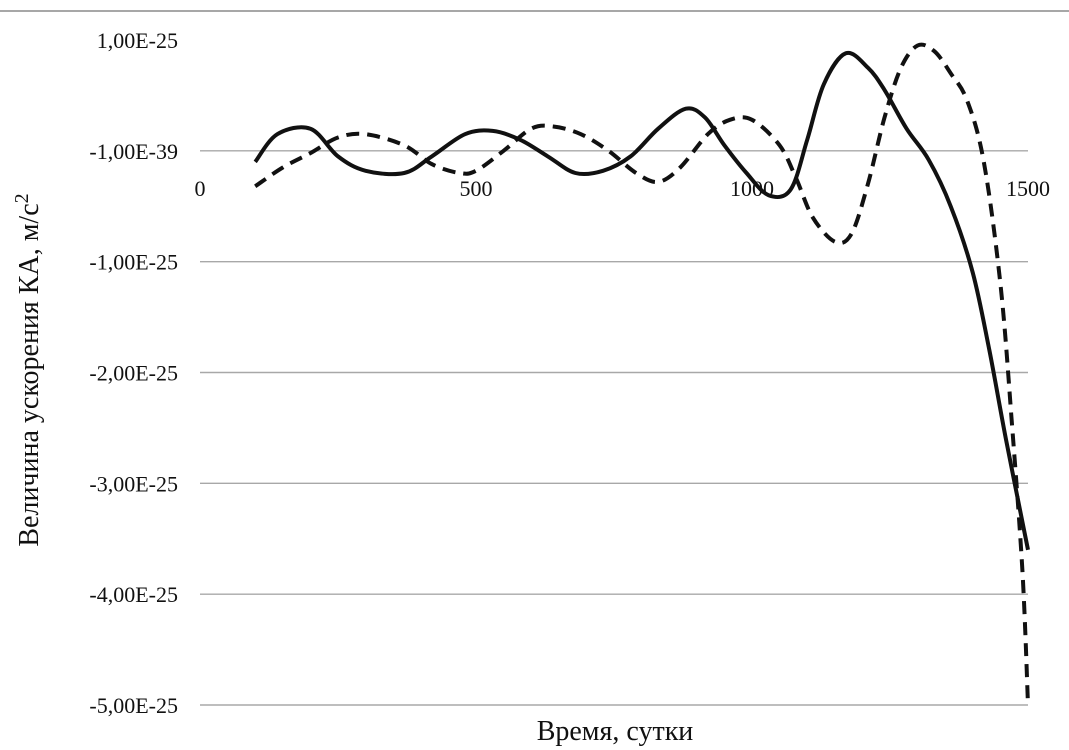 The image size is (1069, 750). Describe the element at coordinates (22, 198) in the screenshot. I see `y-axis-title-superscript: 2` at that location.